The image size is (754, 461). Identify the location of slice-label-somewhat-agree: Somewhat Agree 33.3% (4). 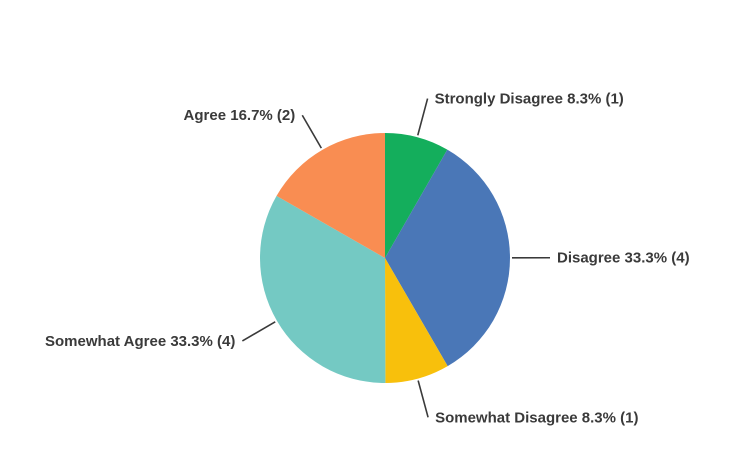
(140, 341).